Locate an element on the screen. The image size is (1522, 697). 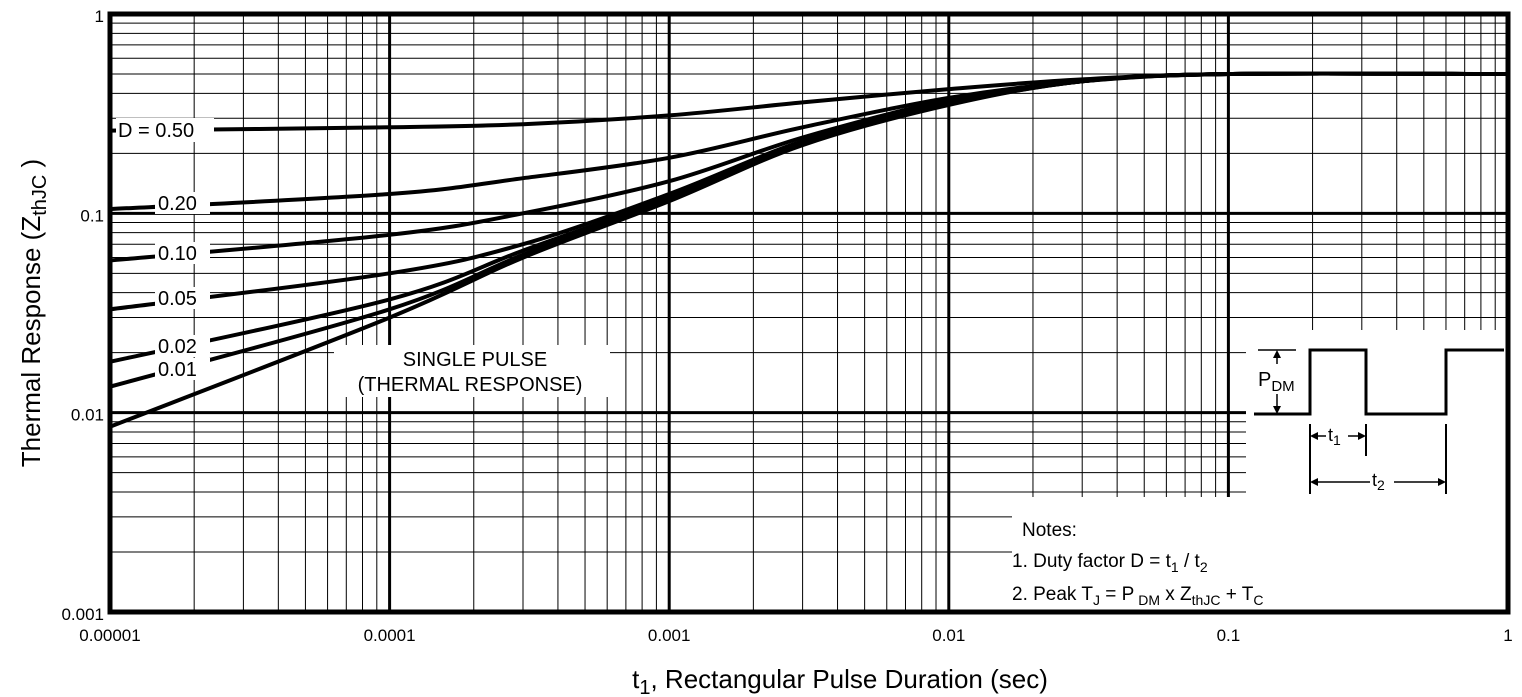
t2-arrow-left is located at coordinates (1314, 482).